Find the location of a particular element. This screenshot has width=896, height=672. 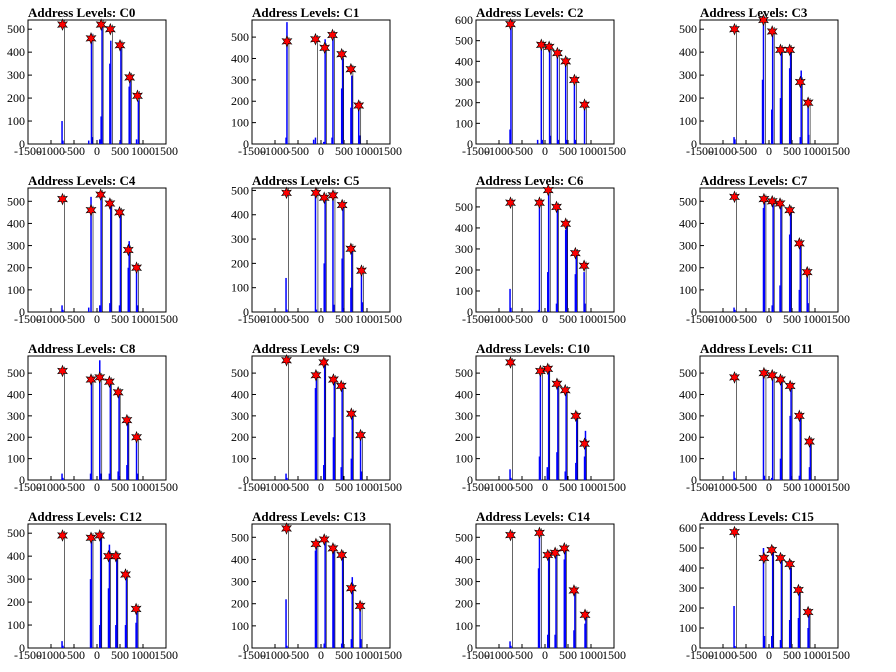

chart-title: Address Levels: C0 is located at coordinates (81, 12).